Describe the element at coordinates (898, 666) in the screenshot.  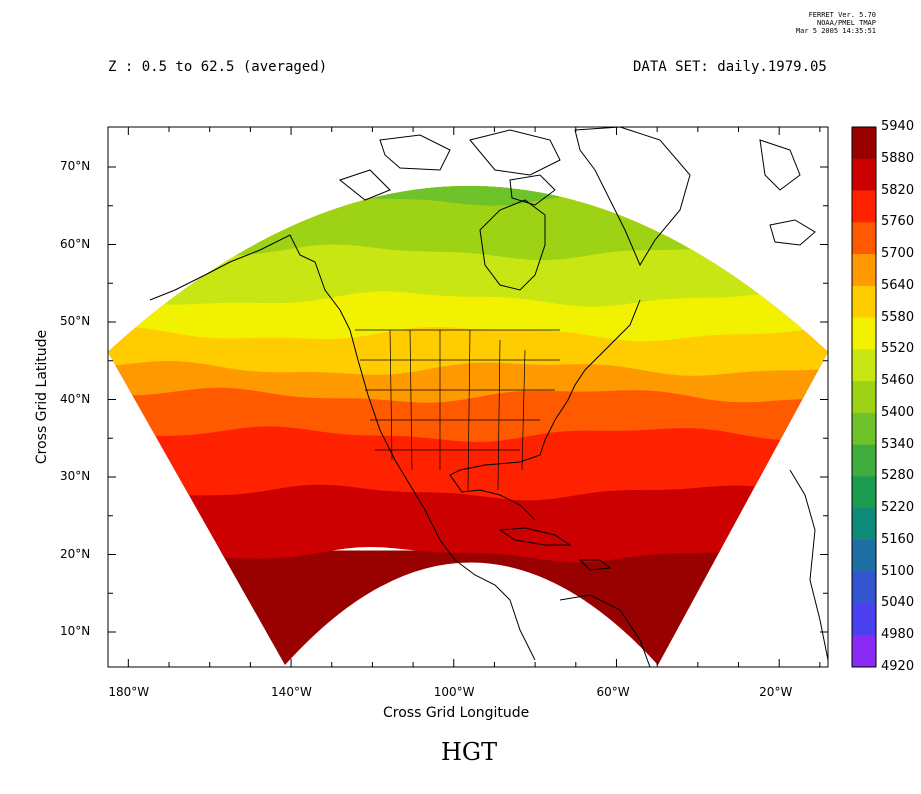
I see `colorbar-label: 4920` at that location.